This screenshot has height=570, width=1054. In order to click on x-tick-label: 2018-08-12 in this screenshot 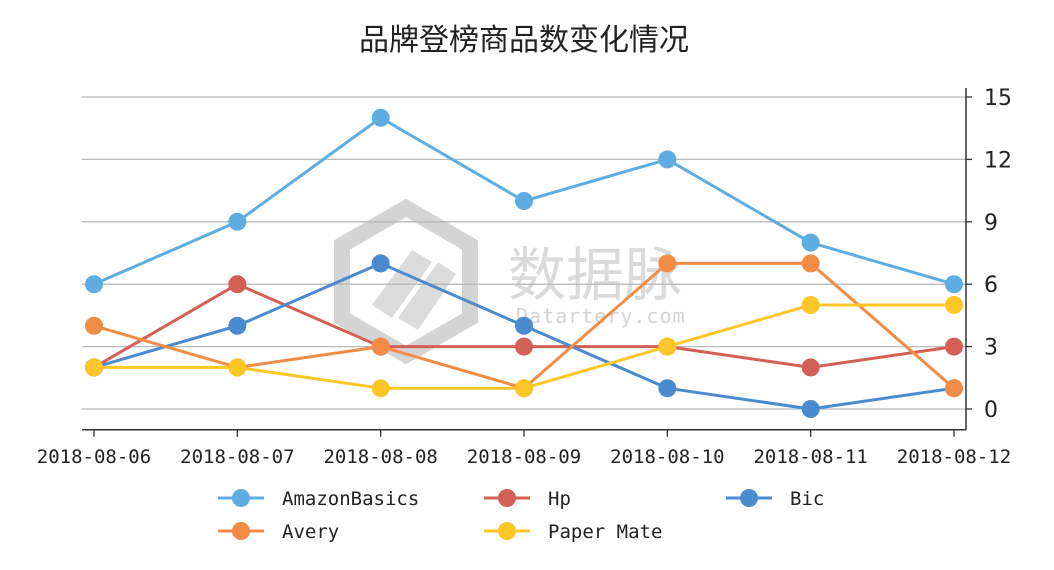, I will do `click(954, 457)`.